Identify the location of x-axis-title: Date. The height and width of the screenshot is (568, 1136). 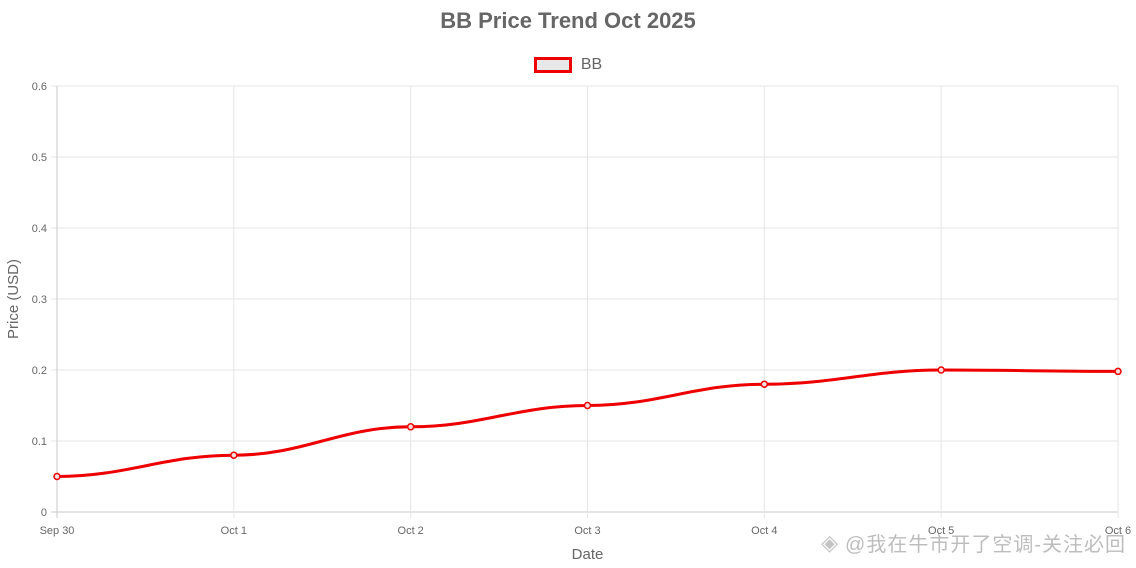
(588, 554).